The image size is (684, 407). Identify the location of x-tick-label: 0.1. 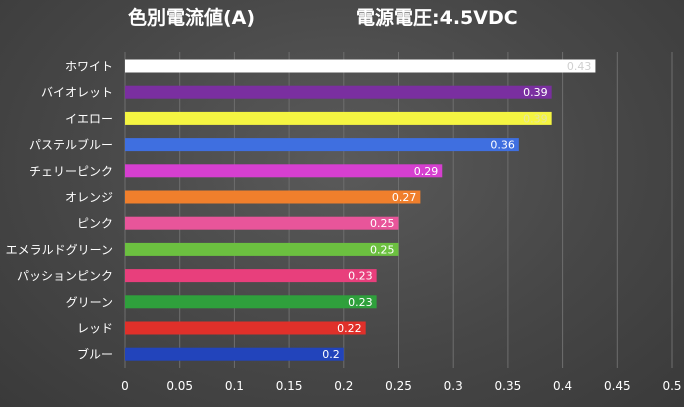
(234, 386).